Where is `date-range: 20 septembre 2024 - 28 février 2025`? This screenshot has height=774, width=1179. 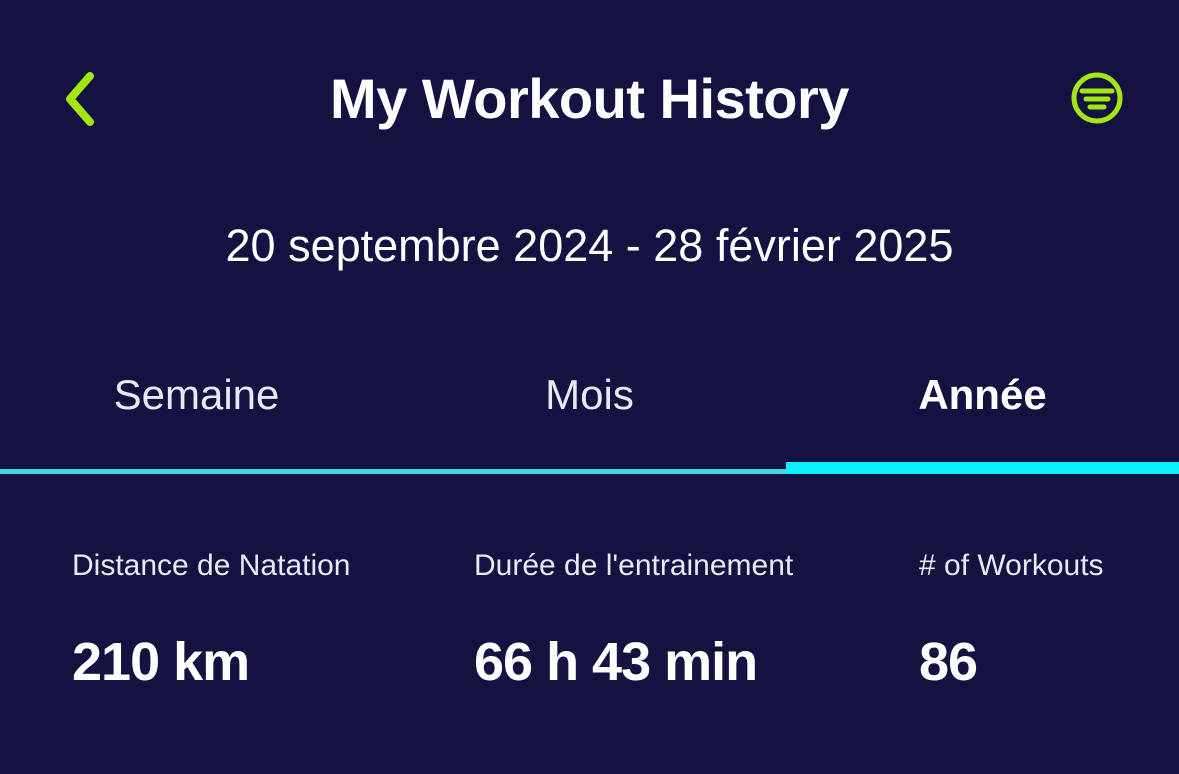 date-range: 20 septembre 2024 - 28 février 2025 is located at coordinates (589, 245).